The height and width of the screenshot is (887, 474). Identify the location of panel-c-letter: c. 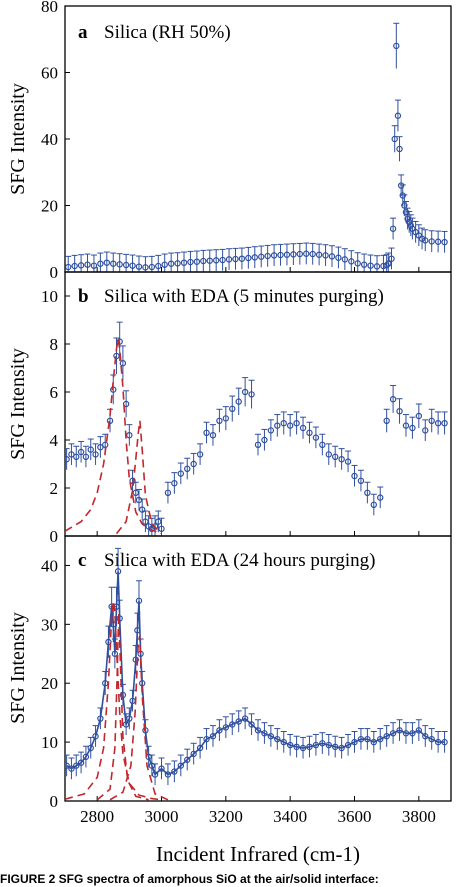
(82, 560).